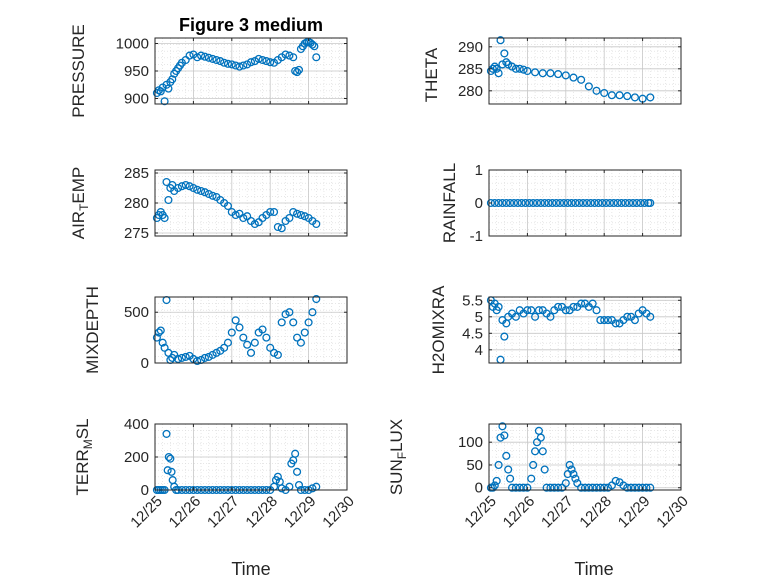  I want to click on y-axis-label: RAINFALL, so click(449, 203).